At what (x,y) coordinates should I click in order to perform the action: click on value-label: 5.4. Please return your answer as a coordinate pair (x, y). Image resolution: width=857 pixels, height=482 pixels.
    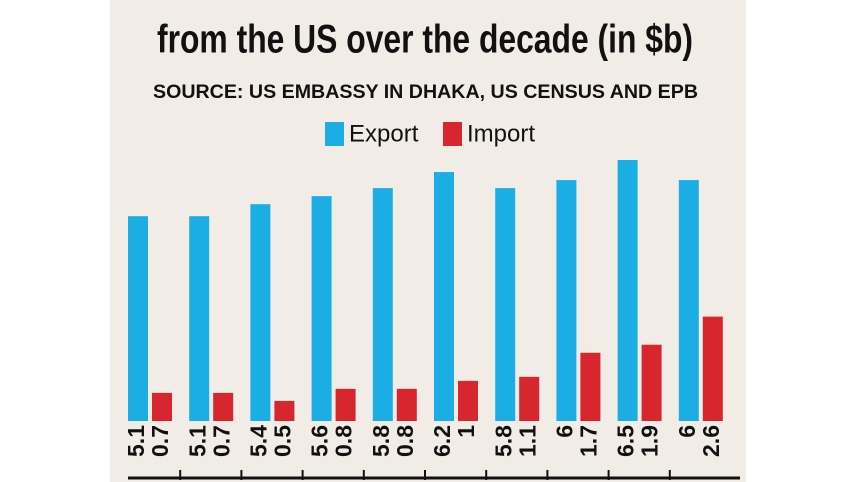
    Looking at the image, I should click on (258, 441).